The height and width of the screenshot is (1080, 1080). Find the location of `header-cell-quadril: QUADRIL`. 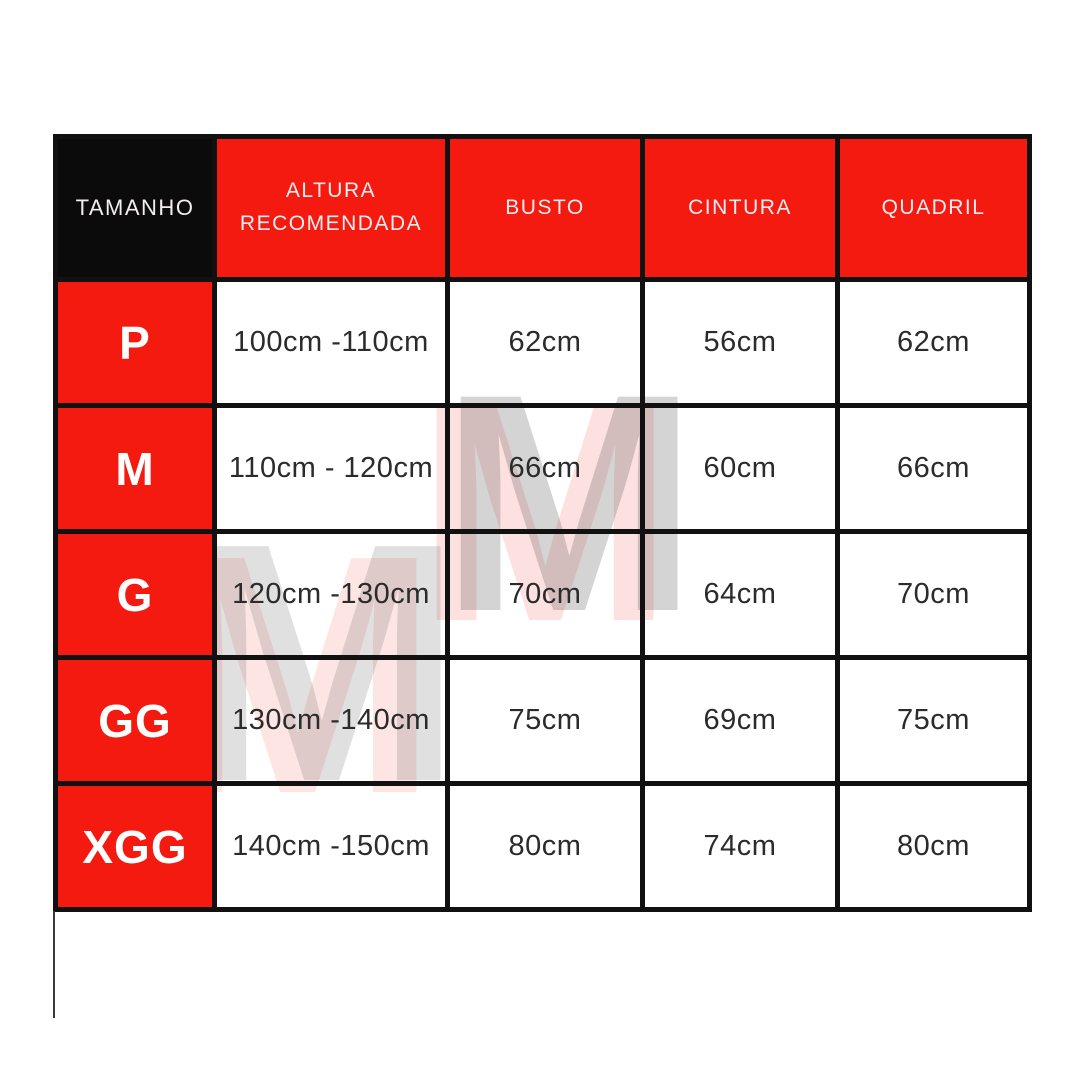

header-cell-quadril: QUADRIL is located at coordinates (933, 208).